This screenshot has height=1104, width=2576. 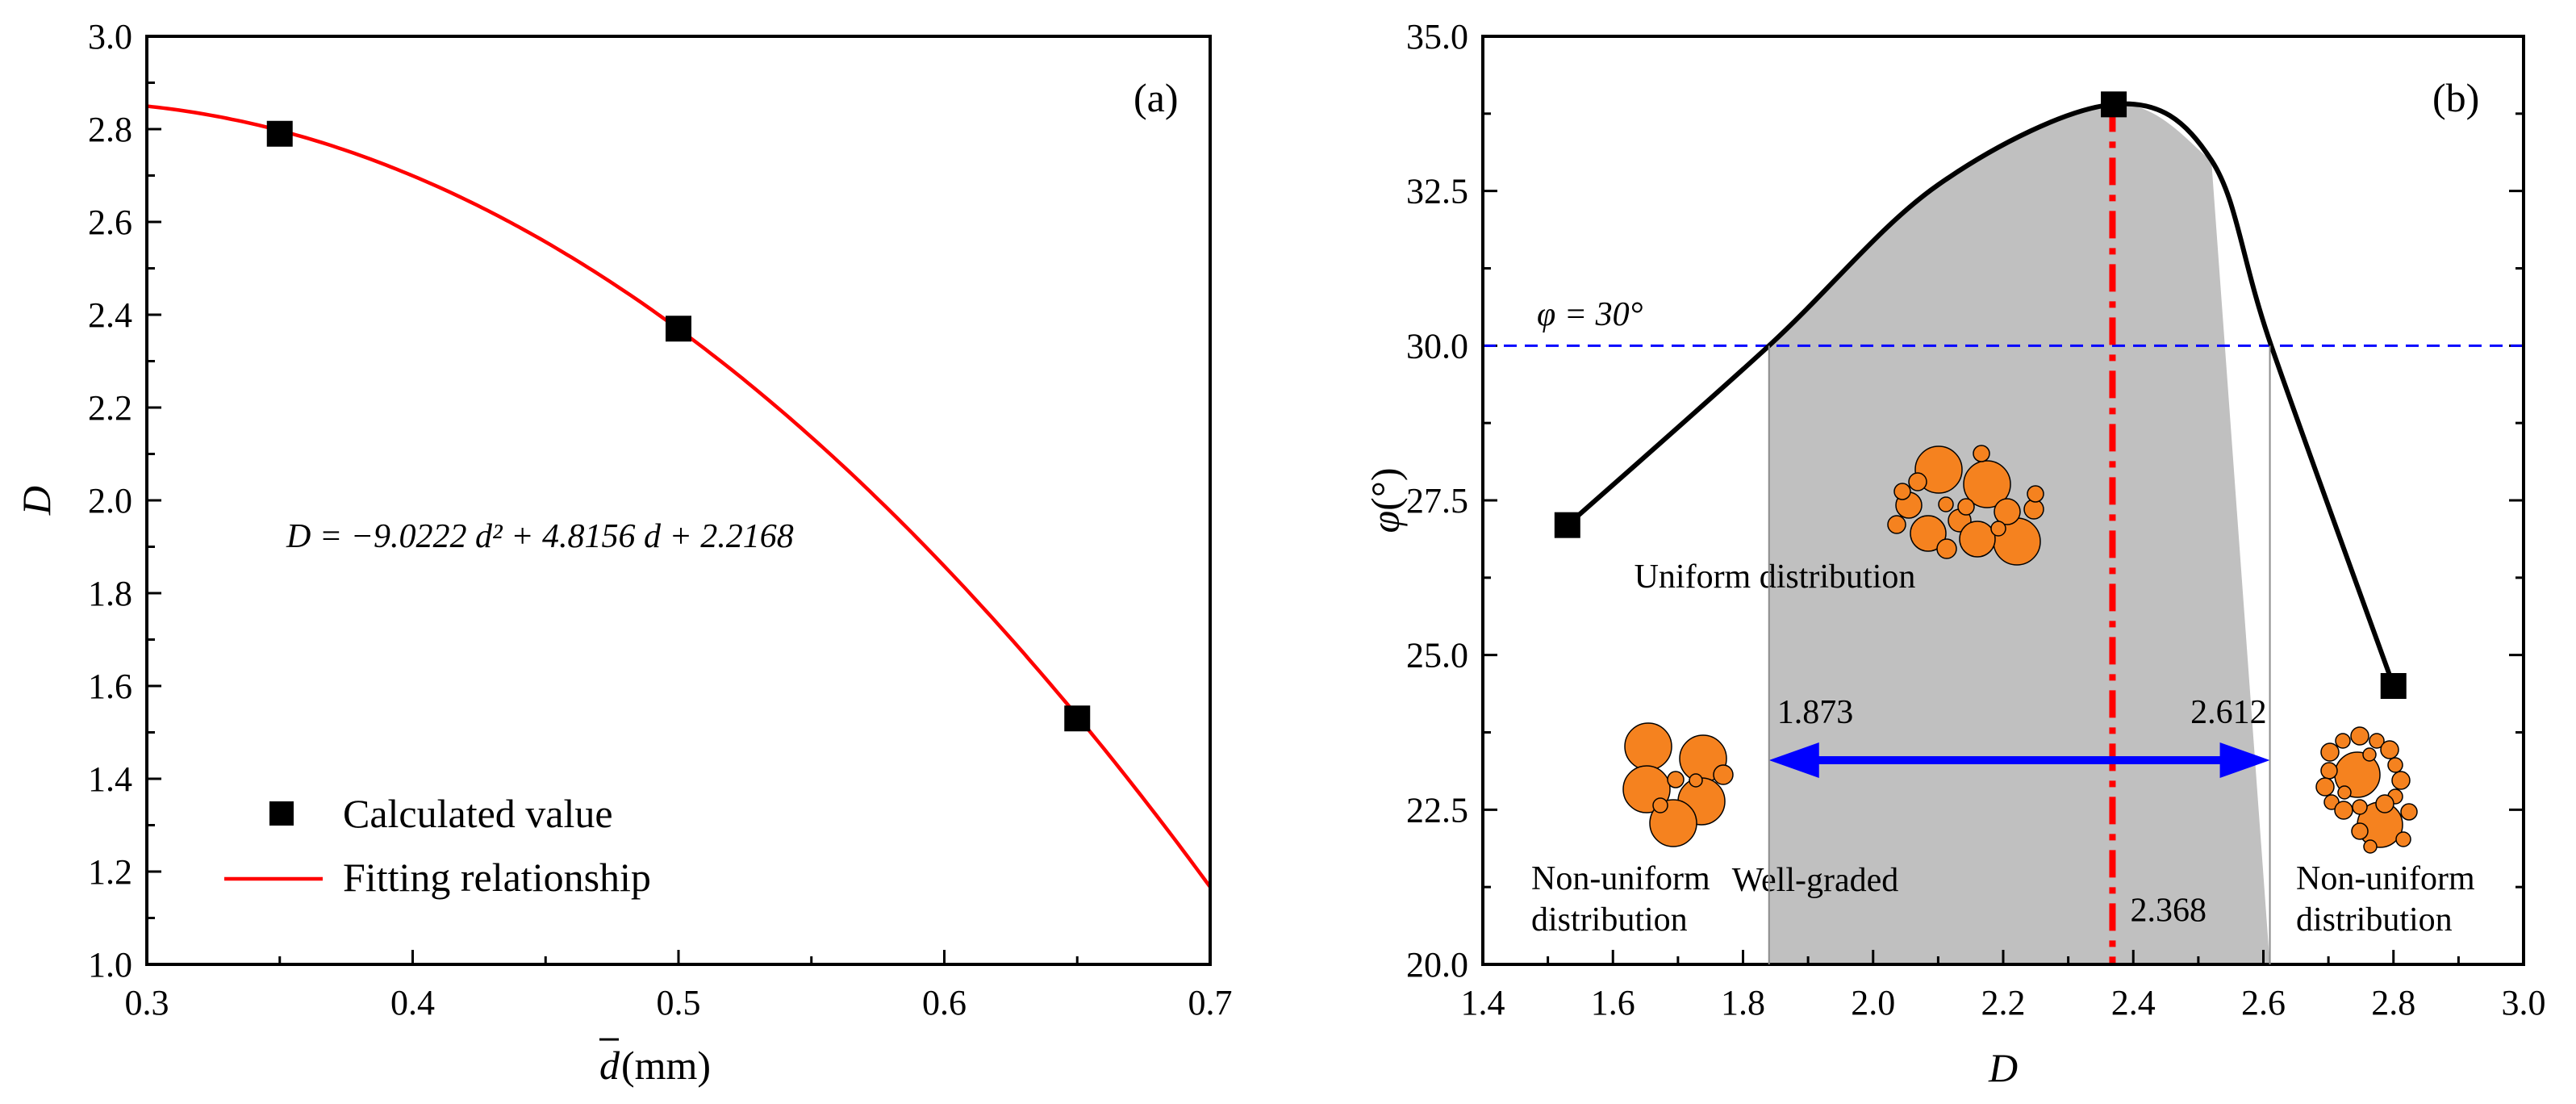 What do you see at coordinates (2385, 878) in the screenshot?
I see `nonuniform-right-line1: Non-uniform` at bounding box center [2385, 878].